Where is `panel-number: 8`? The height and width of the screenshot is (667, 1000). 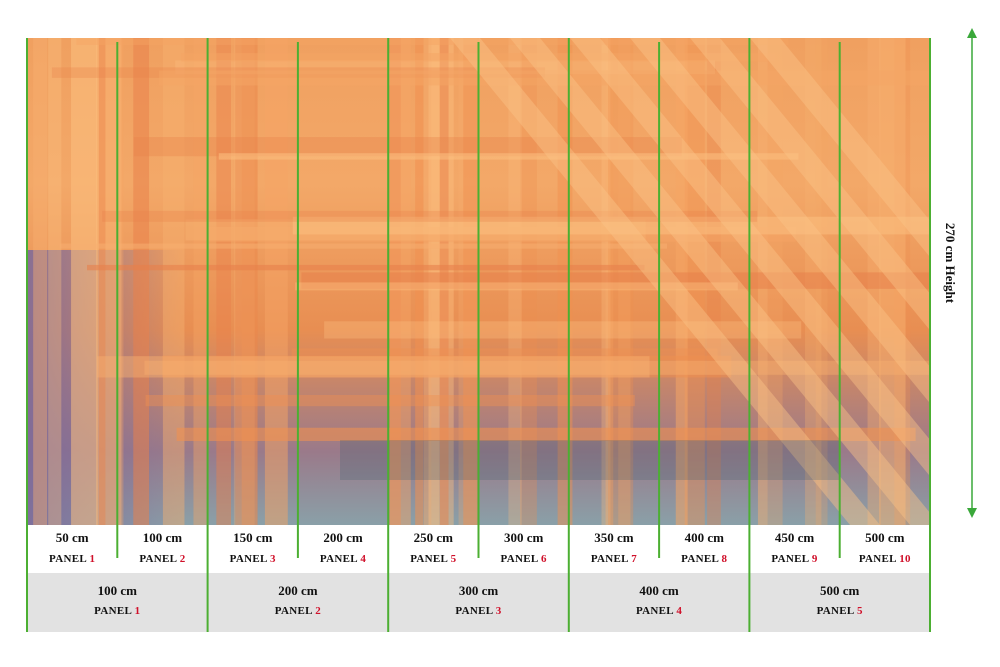
panel-number: 8 is located at coordinates (725, 559).